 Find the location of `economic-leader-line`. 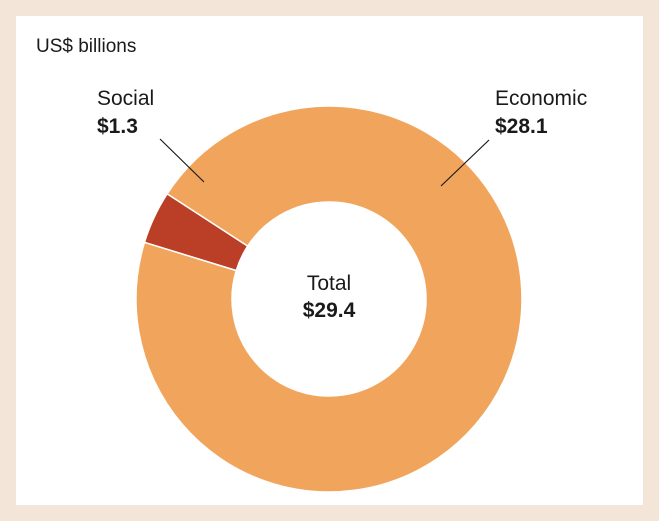

economic-leader-line is located at coordinates (465, 163).